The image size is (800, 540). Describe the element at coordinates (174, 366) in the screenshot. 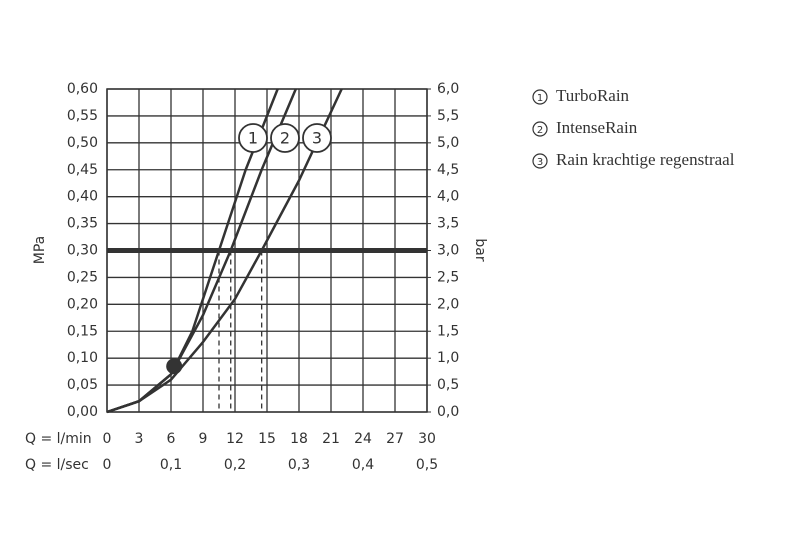

I see `marker` at that location.